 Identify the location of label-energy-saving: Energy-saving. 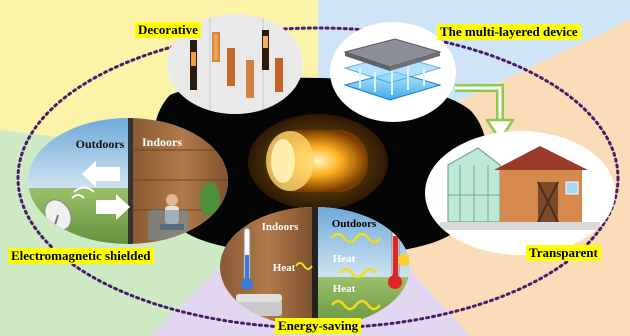
(318, 326).